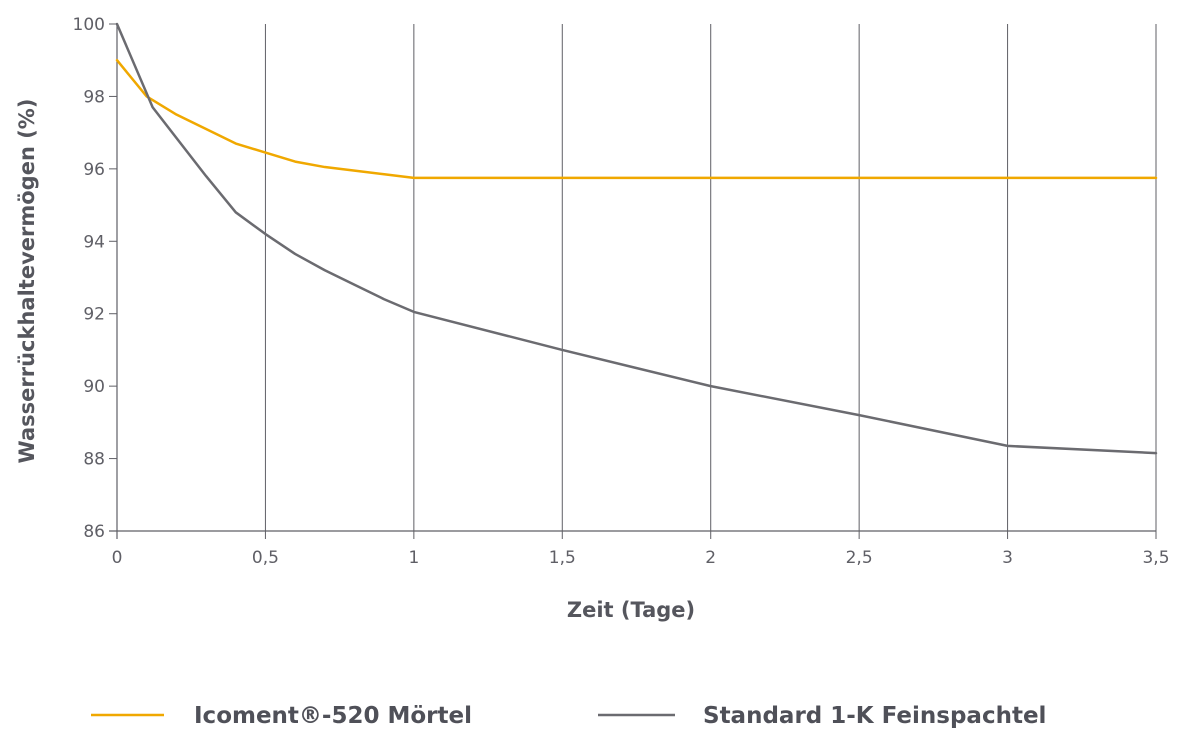 The height and width of the screenshot is (729, 1177). What do you see at coordinates (94, 97) in the screenshot?
I see `y-tick-label: 98` at bounding box center [94, 97].